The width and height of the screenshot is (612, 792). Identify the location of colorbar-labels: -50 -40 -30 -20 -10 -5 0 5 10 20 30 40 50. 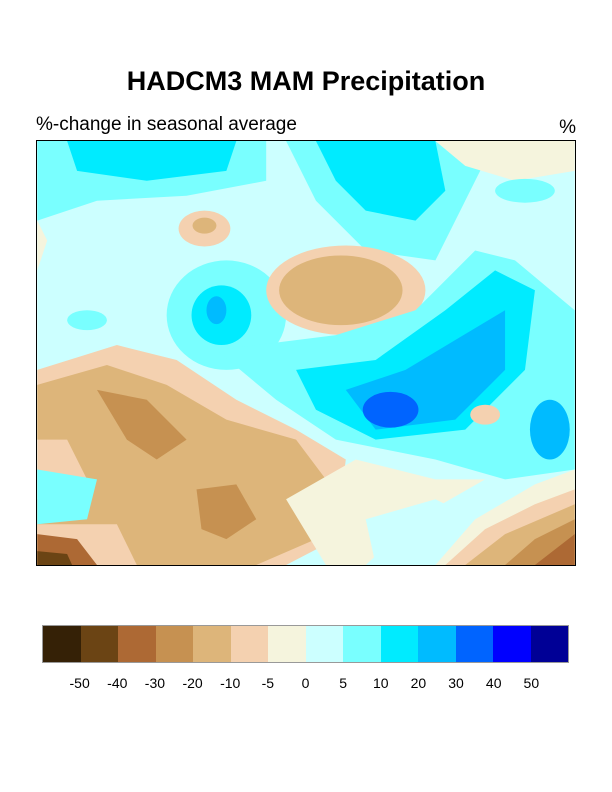
(305, 685).